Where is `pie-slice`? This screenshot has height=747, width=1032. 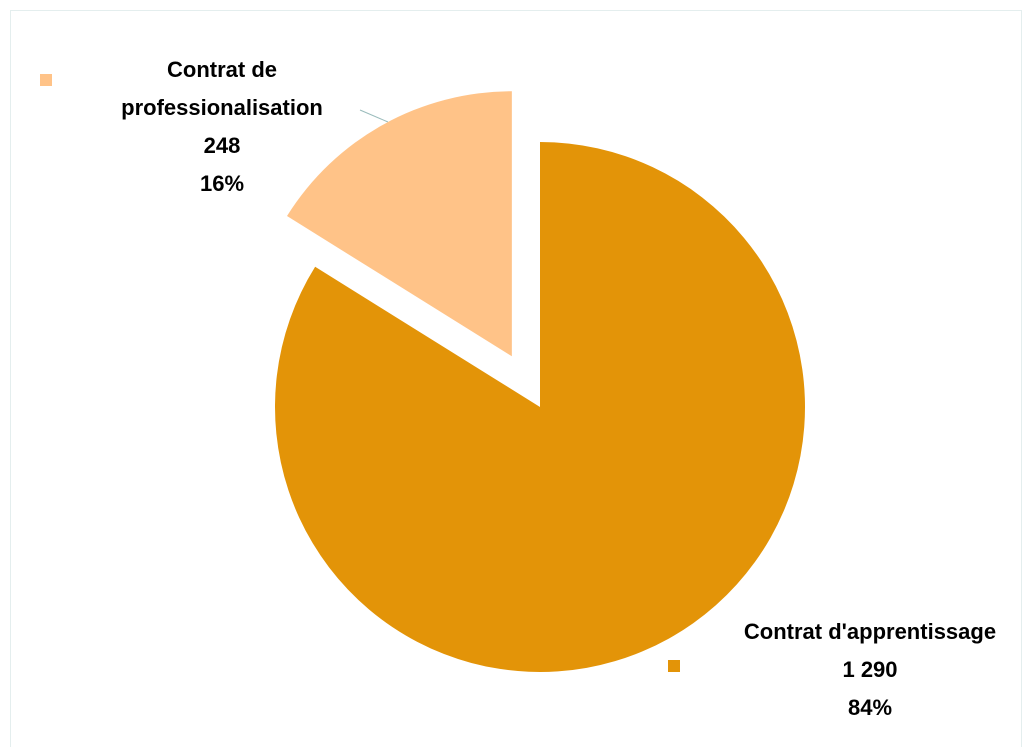 pie-slice is located at coordinates (399, 224).